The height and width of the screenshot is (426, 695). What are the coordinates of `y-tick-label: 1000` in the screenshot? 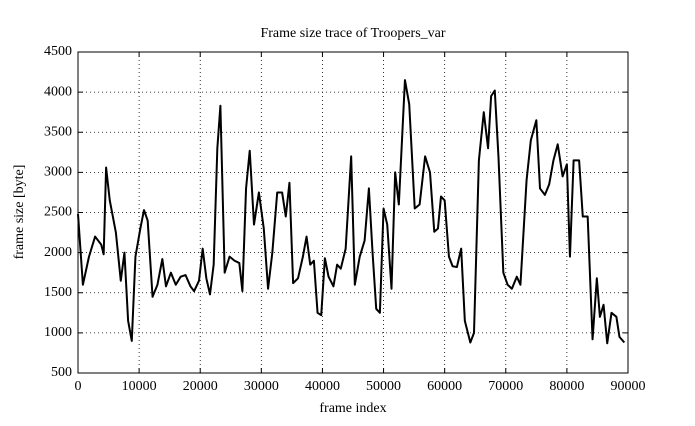 It's located at (58, 332).